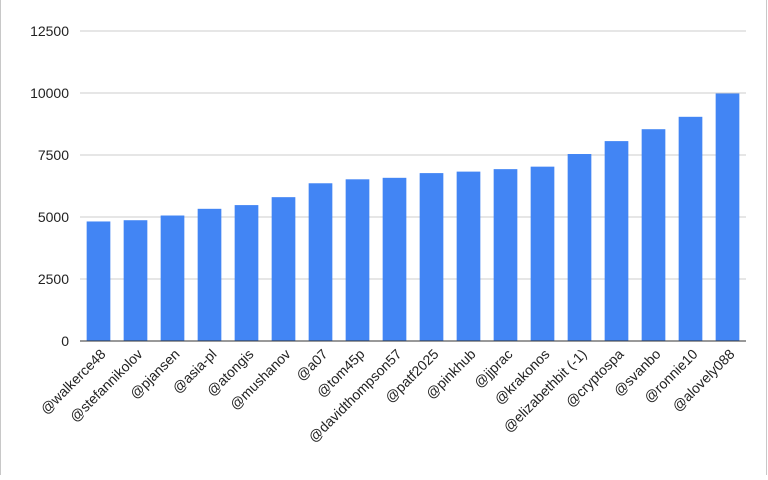  What do you see at coordinates (49, 186) in the screenshot?
I see `y-axis-tick-labels: 0 2500 5000 7500 10000 12500` at bounding box center [49, 186].